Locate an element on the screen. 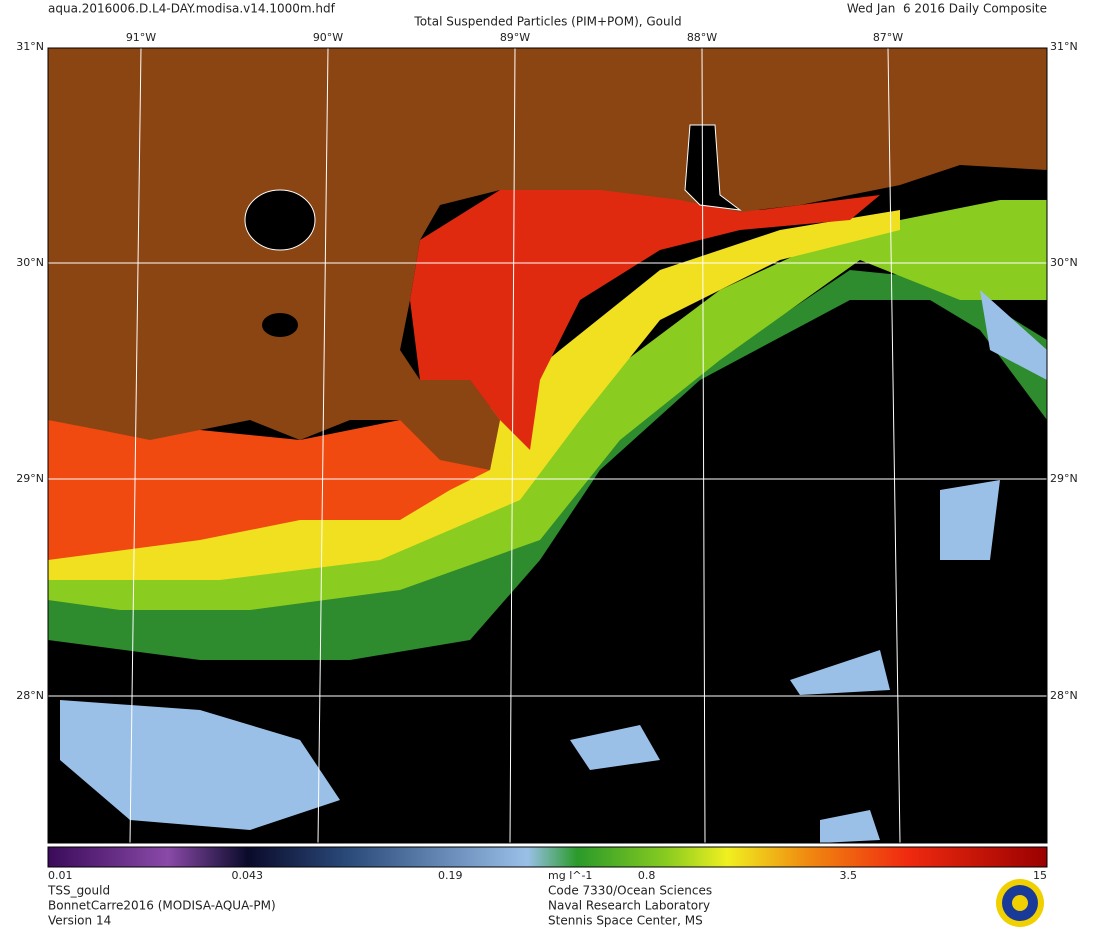 The height and width of the screenshot is (935, 1096). colorbar-tick-label: 15 is located at coordinates (1040, 875).